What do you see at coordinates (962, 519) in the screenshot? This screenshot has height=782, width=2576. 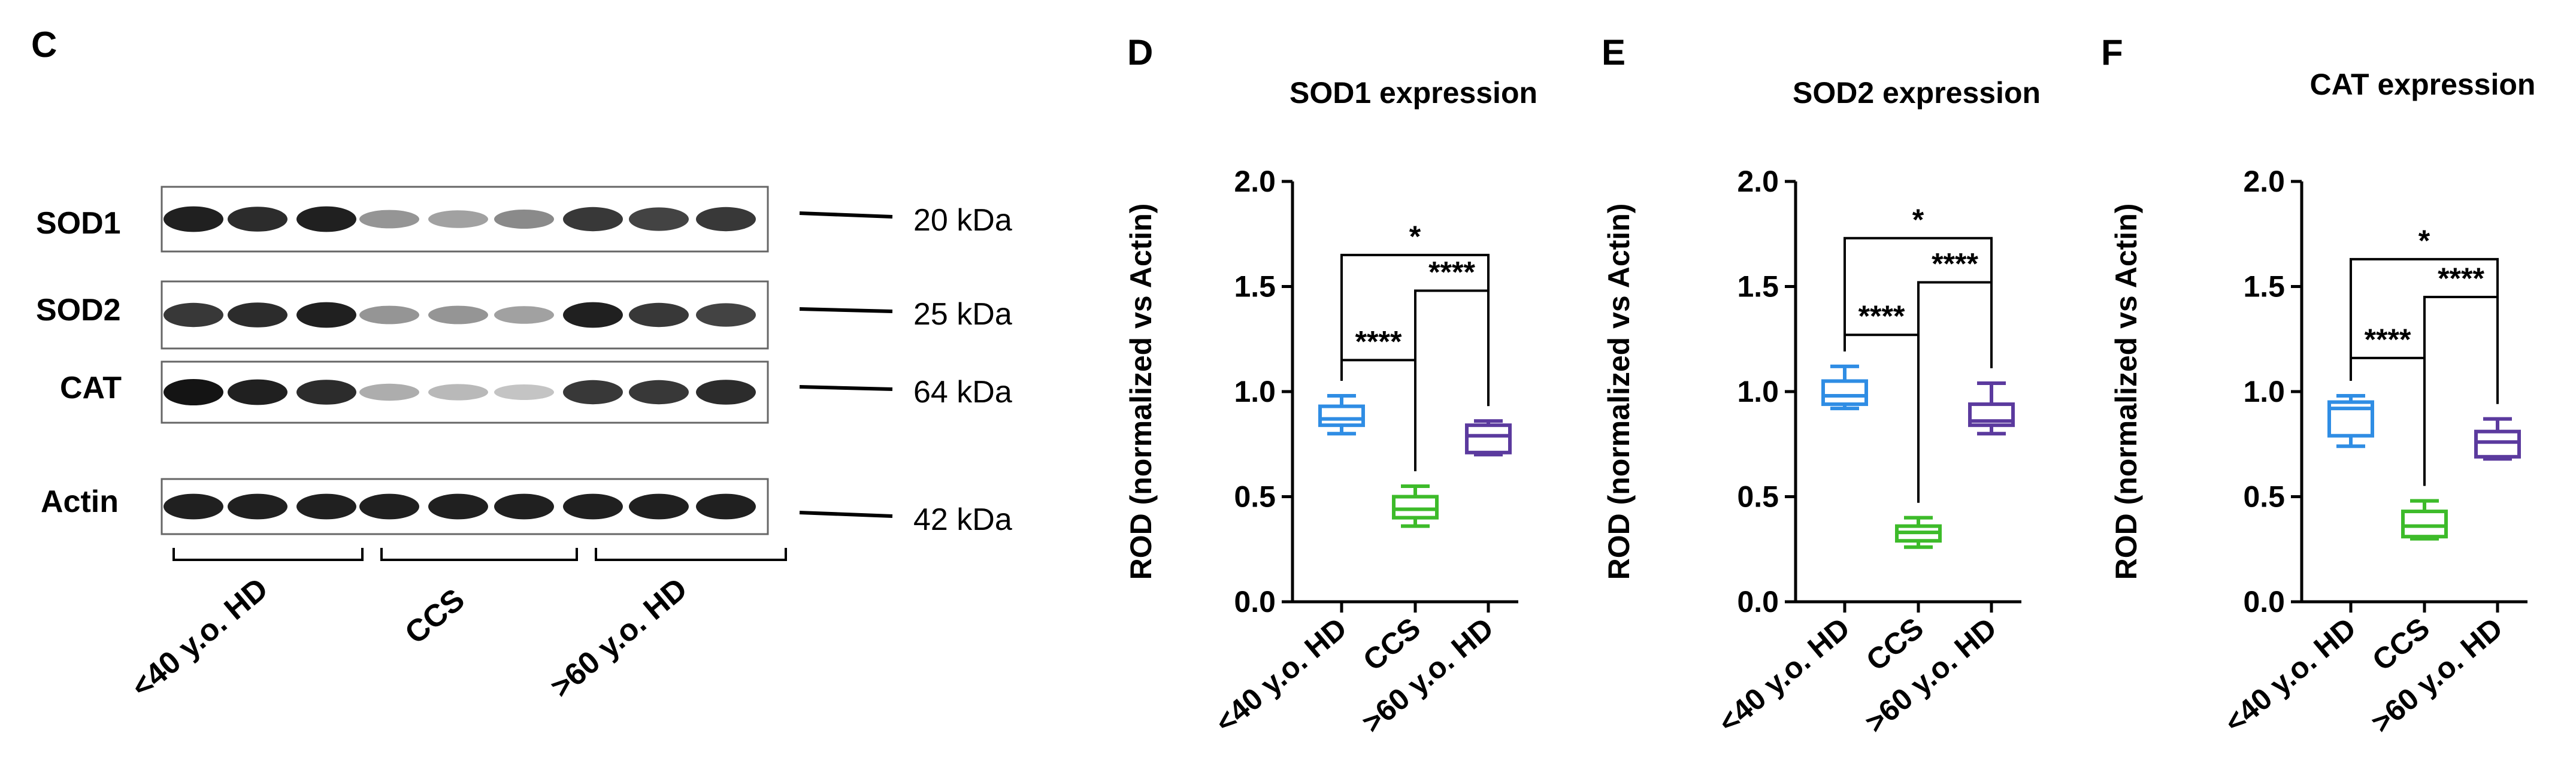 I see `size-marker-actin: 42 kDa` at bounding box center [962, 519].